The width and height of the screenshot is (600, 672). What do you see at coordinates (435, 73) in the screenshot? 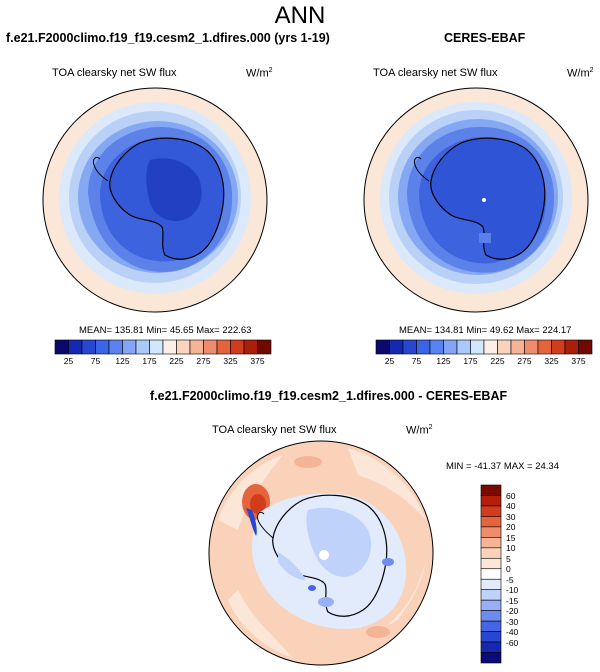
I see `panel-2-variable-label: TOA clearsky net SW flux` at bounding box center [435, 73].